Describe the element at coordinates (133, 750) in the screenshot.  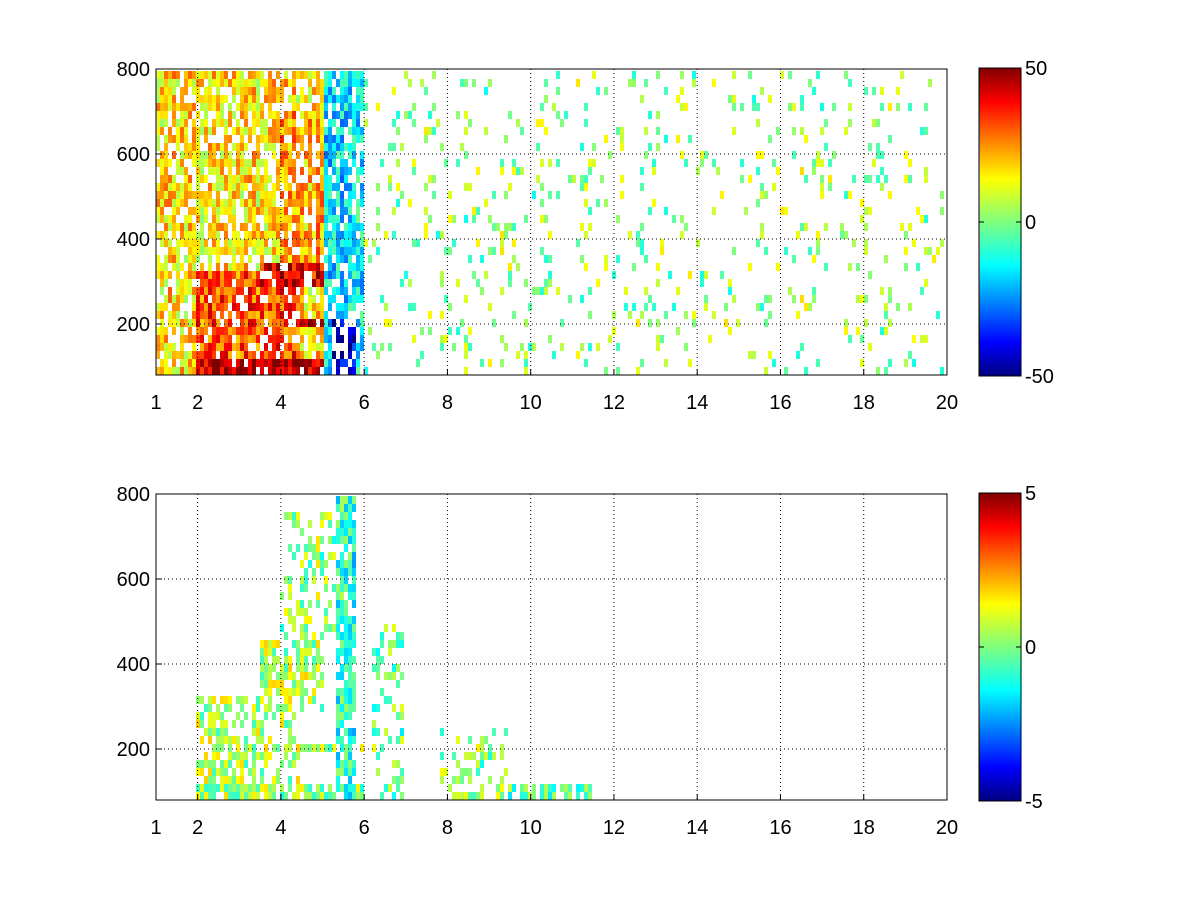
I see `y-tick-label: 200` at that location.